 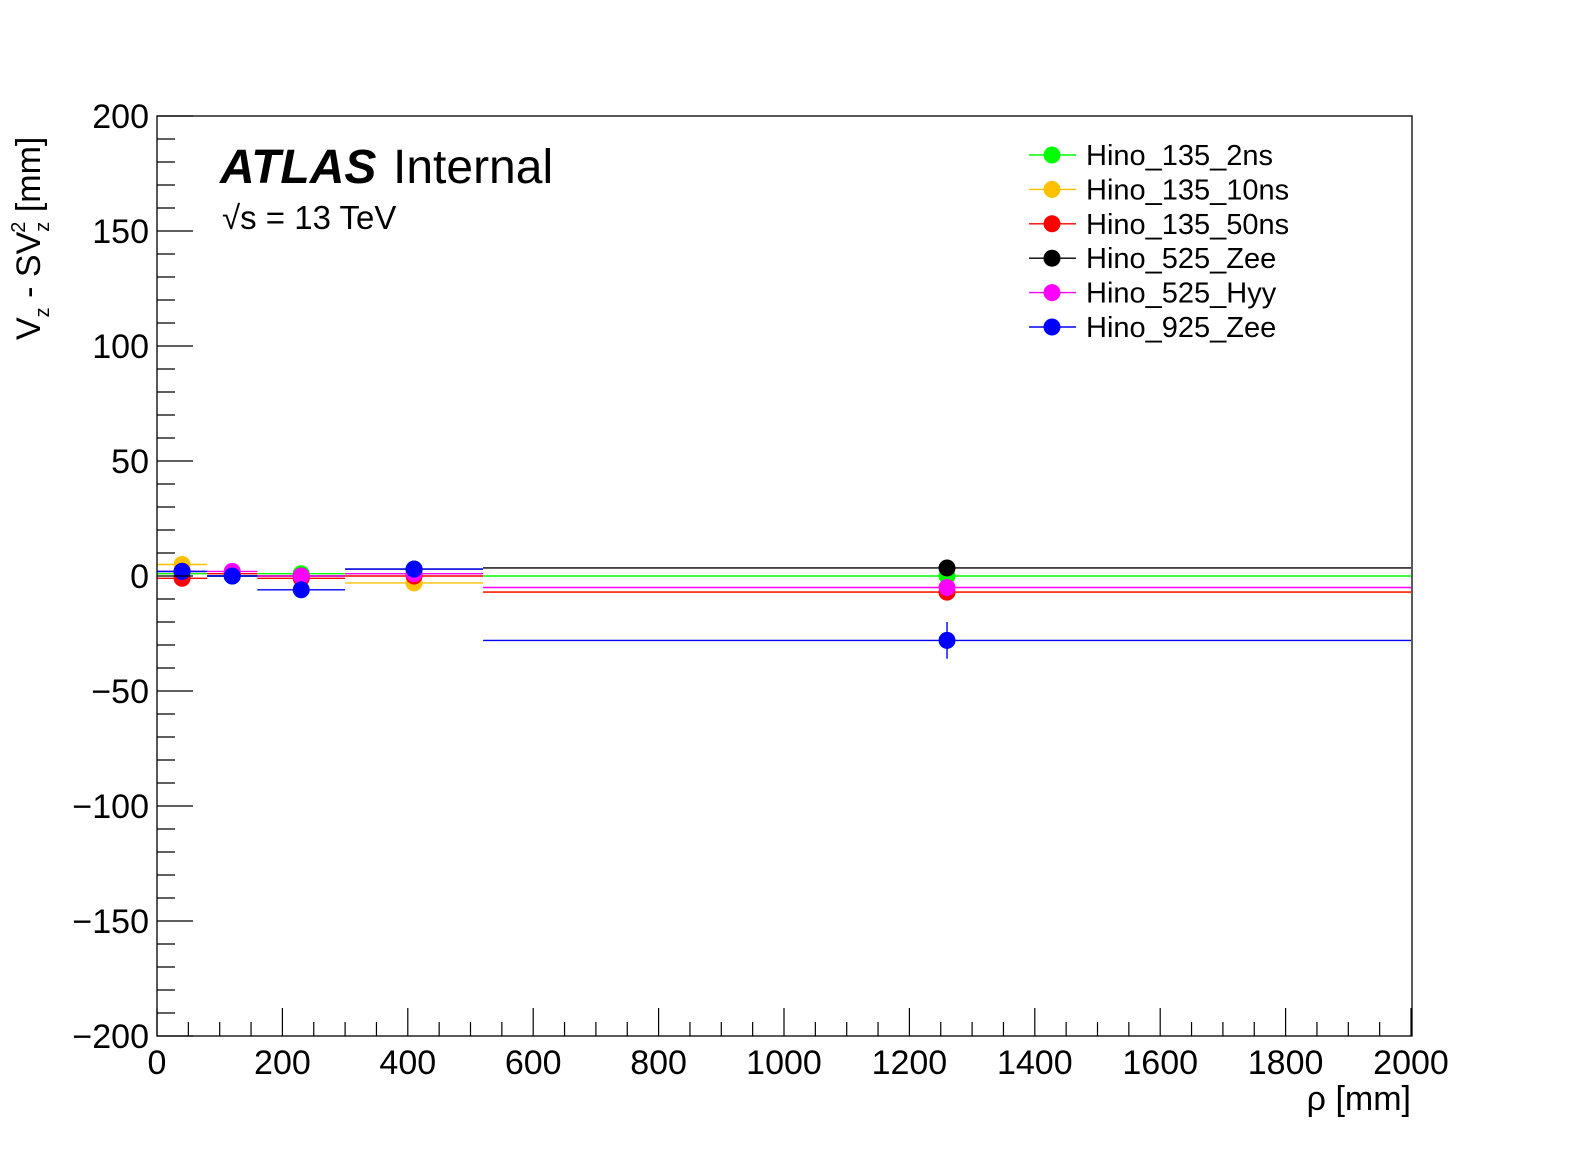 I want to click on y-tick-label: −150, so click(x=110, y=922).